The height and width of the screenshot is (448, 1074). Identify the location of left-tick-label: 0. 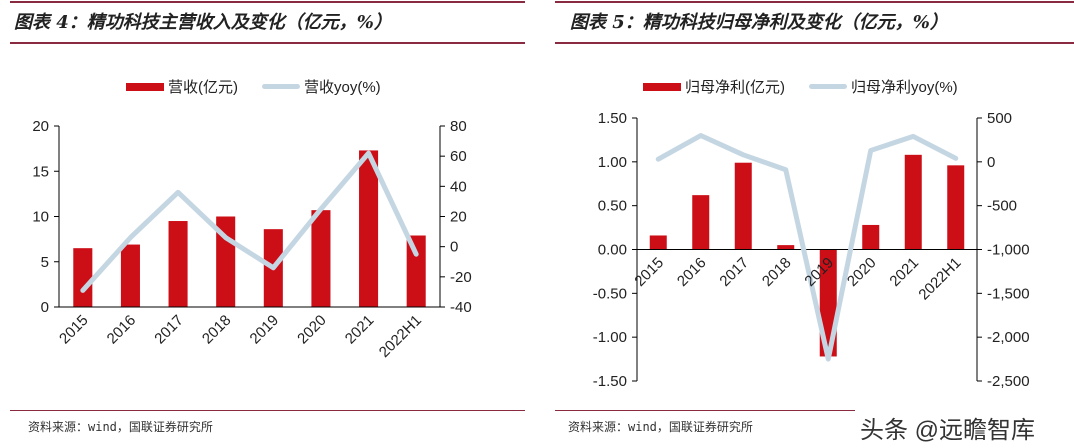
(45, 307).